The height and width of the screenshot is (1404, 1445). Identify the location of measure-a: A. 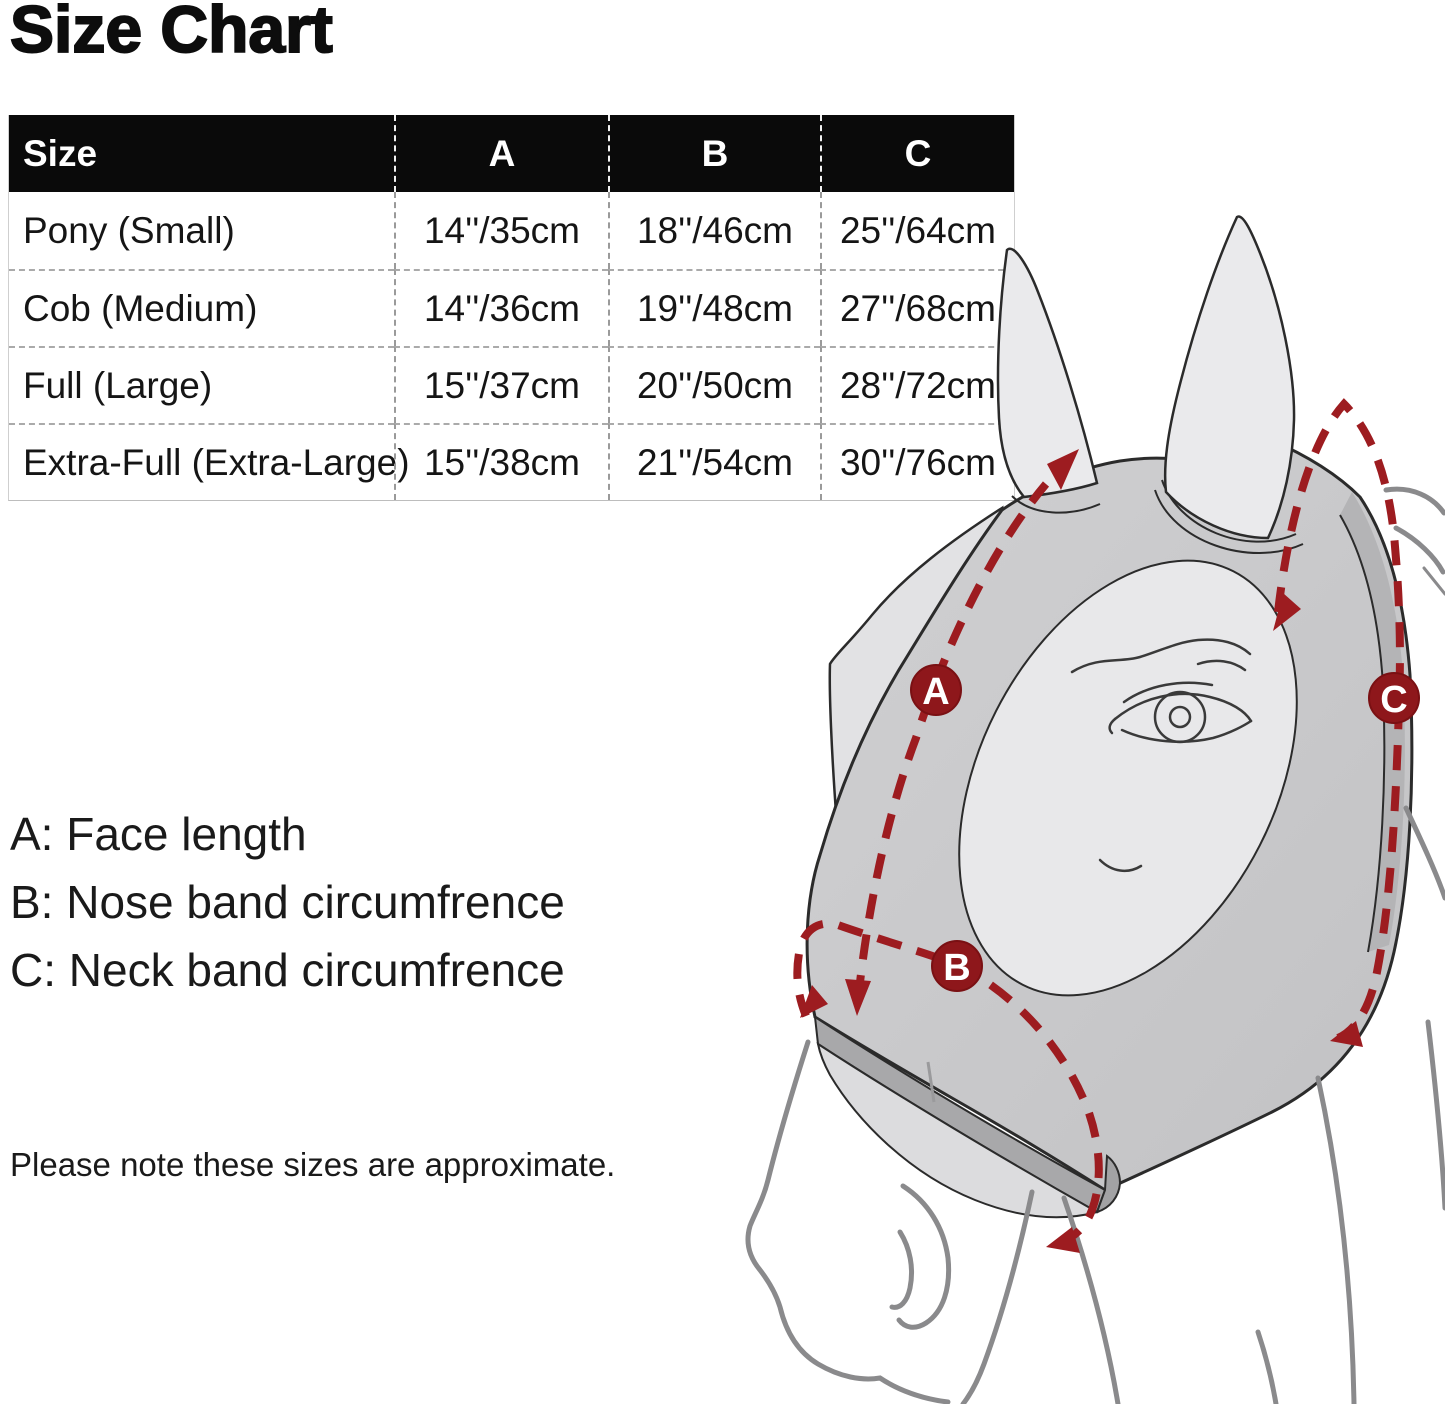
(962, 732).